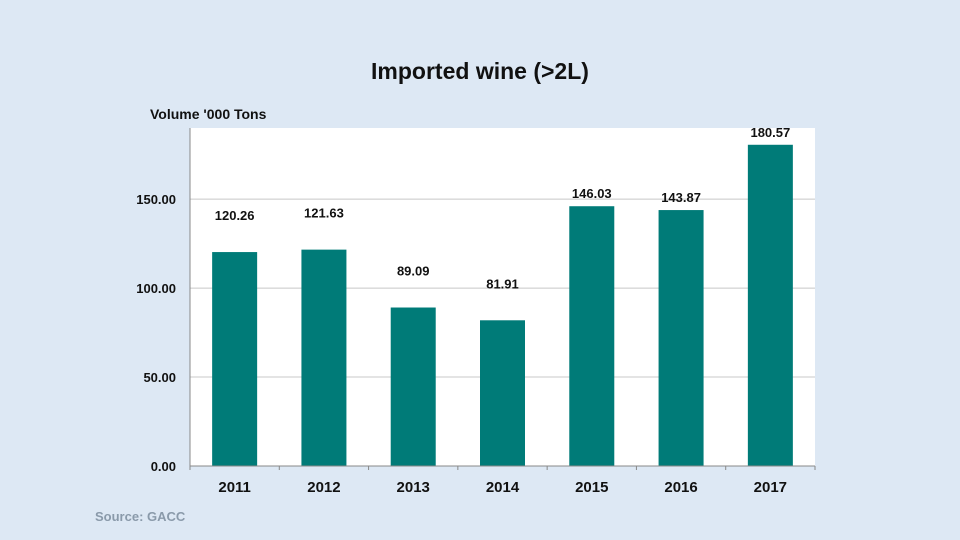  I want to click on bar-2017, so click(770, 305).